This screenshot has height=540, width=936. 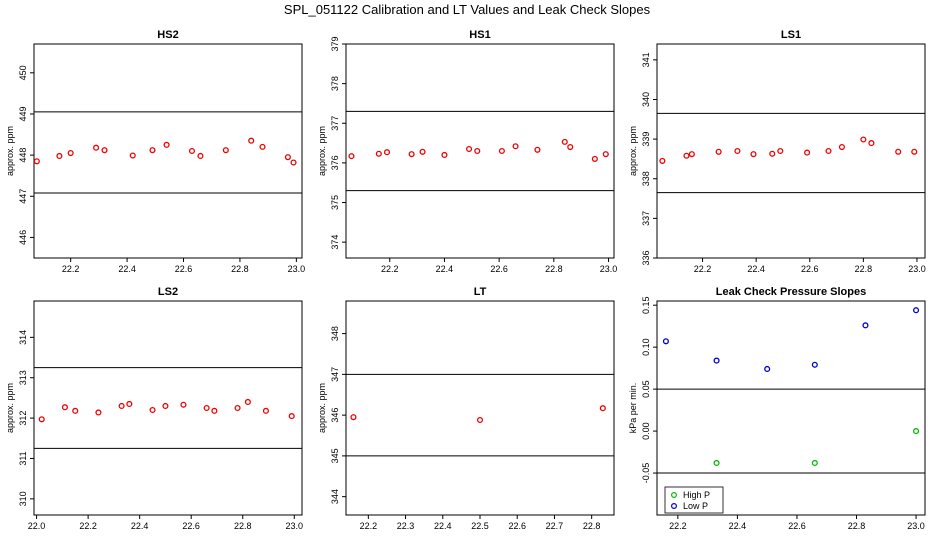 I want to click on y-tick-label: 379, so click(x=335, y=43).